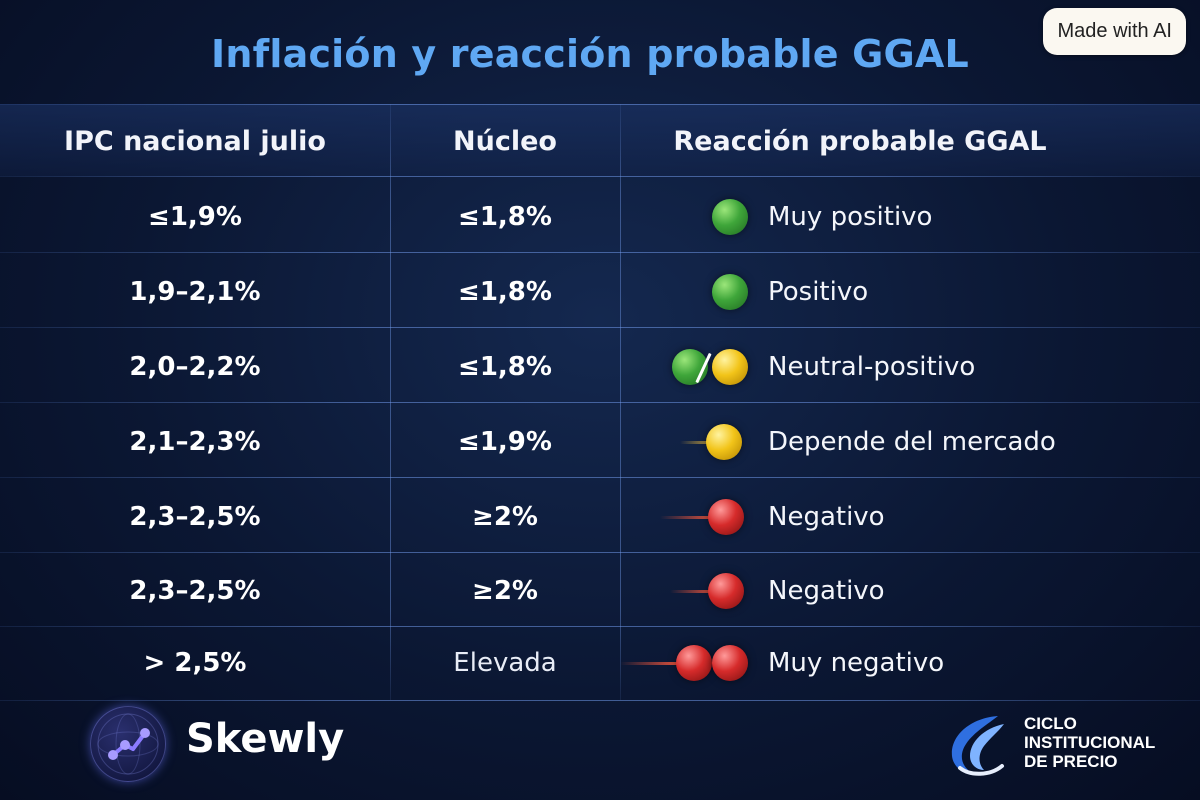 The height and width of the screenshot is (800, 1200). Describe the element at coordinates (850, 217) in the screenshot. I see `reaction-label: Muy positivo` at that location.